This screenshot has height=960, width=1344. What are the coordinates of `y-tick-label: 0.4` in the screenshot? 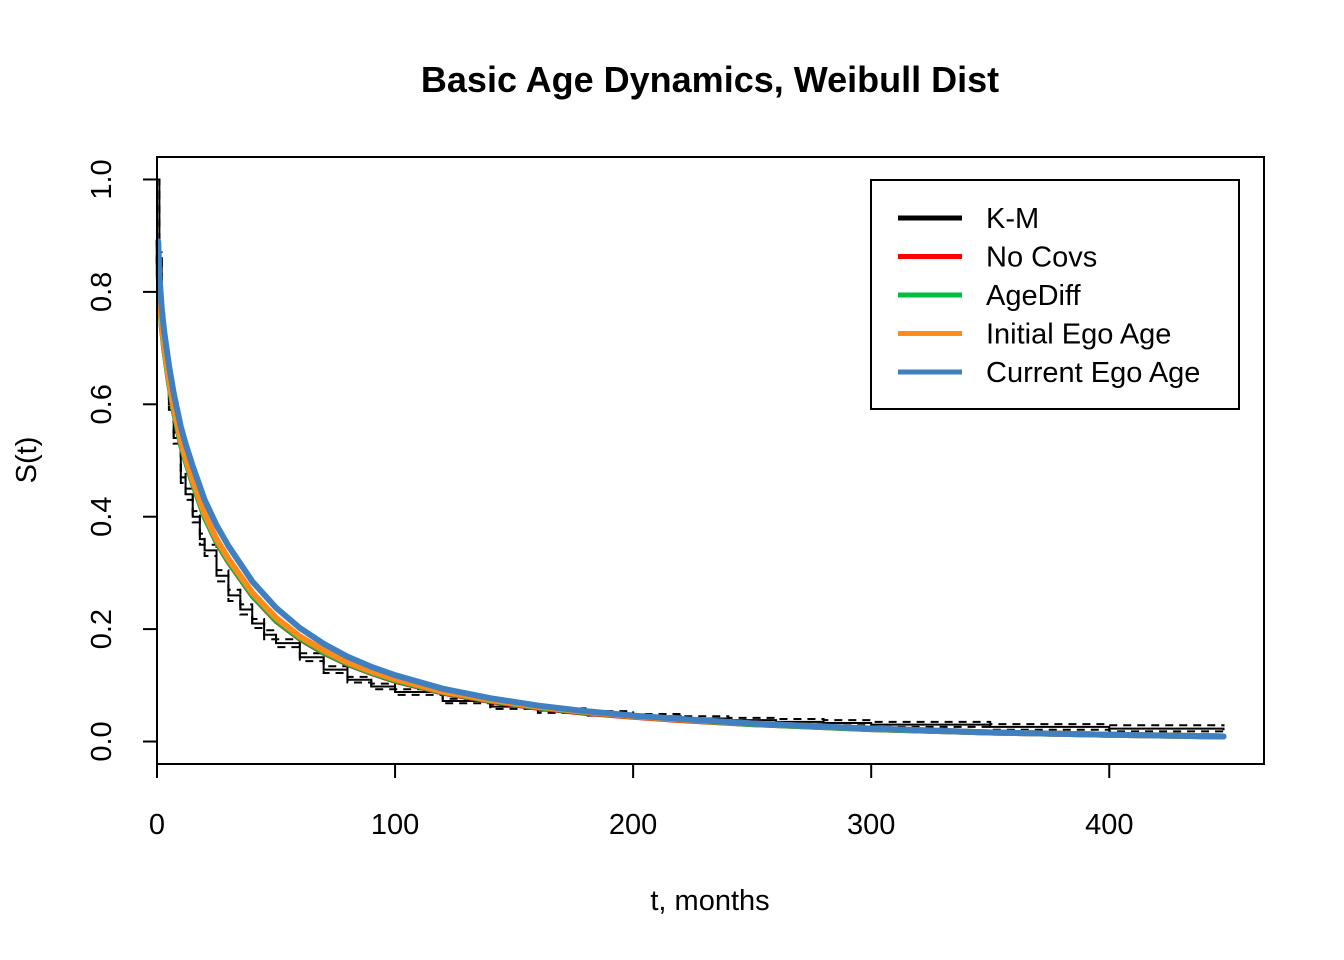 It's located at (102, 517).